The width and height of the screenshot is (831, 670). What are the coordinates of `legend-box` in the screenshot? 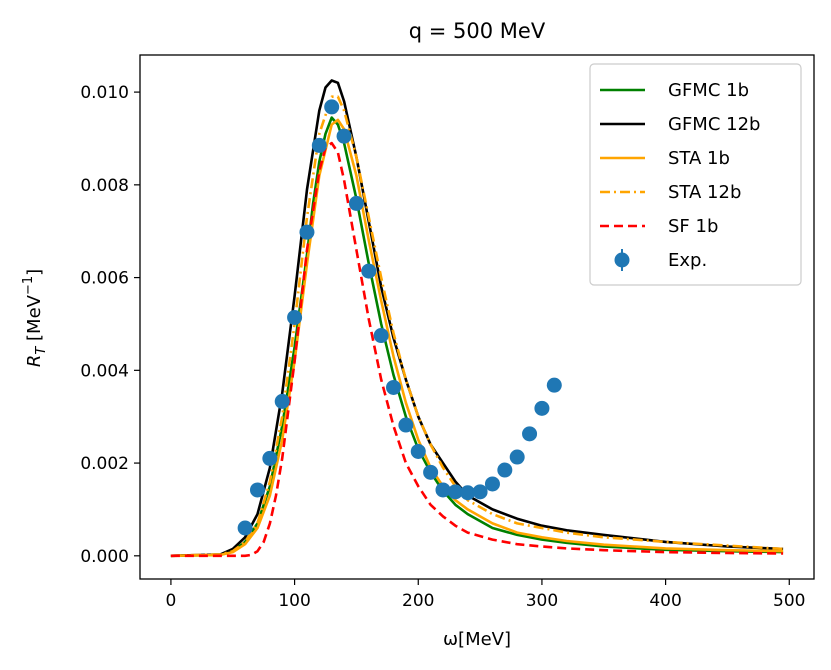 It's located at (695, 174).